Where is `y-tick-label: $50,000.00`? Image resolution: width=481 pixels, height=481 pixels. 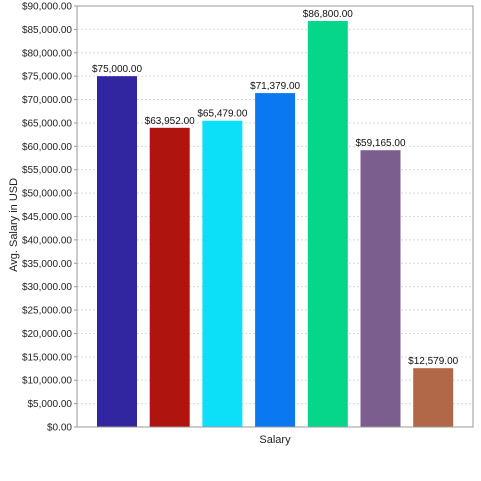
y-tick-label: $50,000.00 is located at coordinates (47, 194).